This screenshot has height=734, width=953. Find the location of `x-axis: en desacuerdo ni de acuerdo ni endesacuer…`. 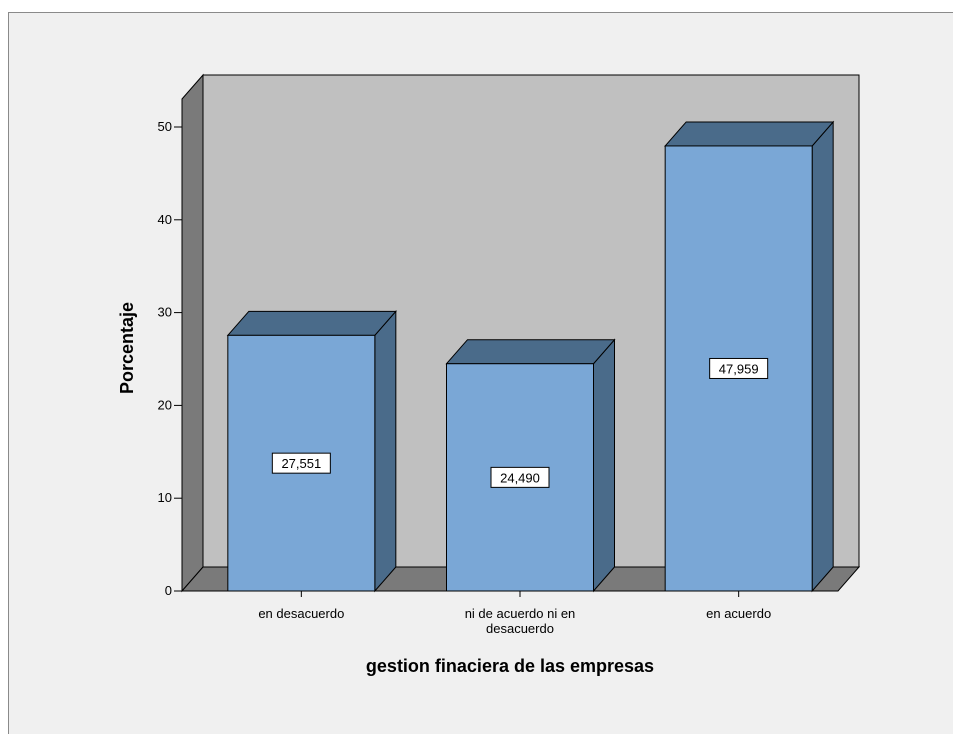

x-axis: en desacuerdo ni de acuerdo ni endesacuer… is located at coordinates (514, 613).